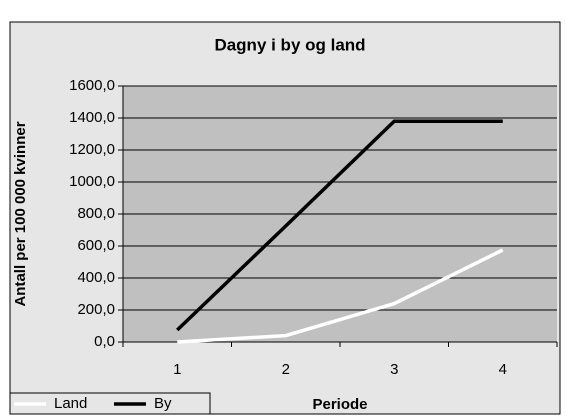  What do you see at coordinates (394, 369) in the screenshot?
I see `x-tick-label: 3` at bounding box center [394, 369].